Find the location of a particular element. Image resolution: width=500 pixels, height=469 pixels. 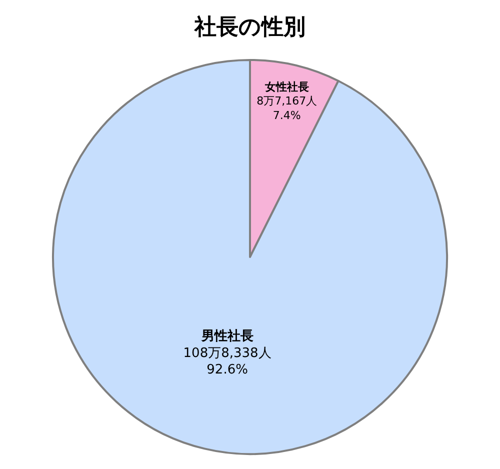

data-label: 8万7,167人 7.4% is located at coordinates (287, 108).